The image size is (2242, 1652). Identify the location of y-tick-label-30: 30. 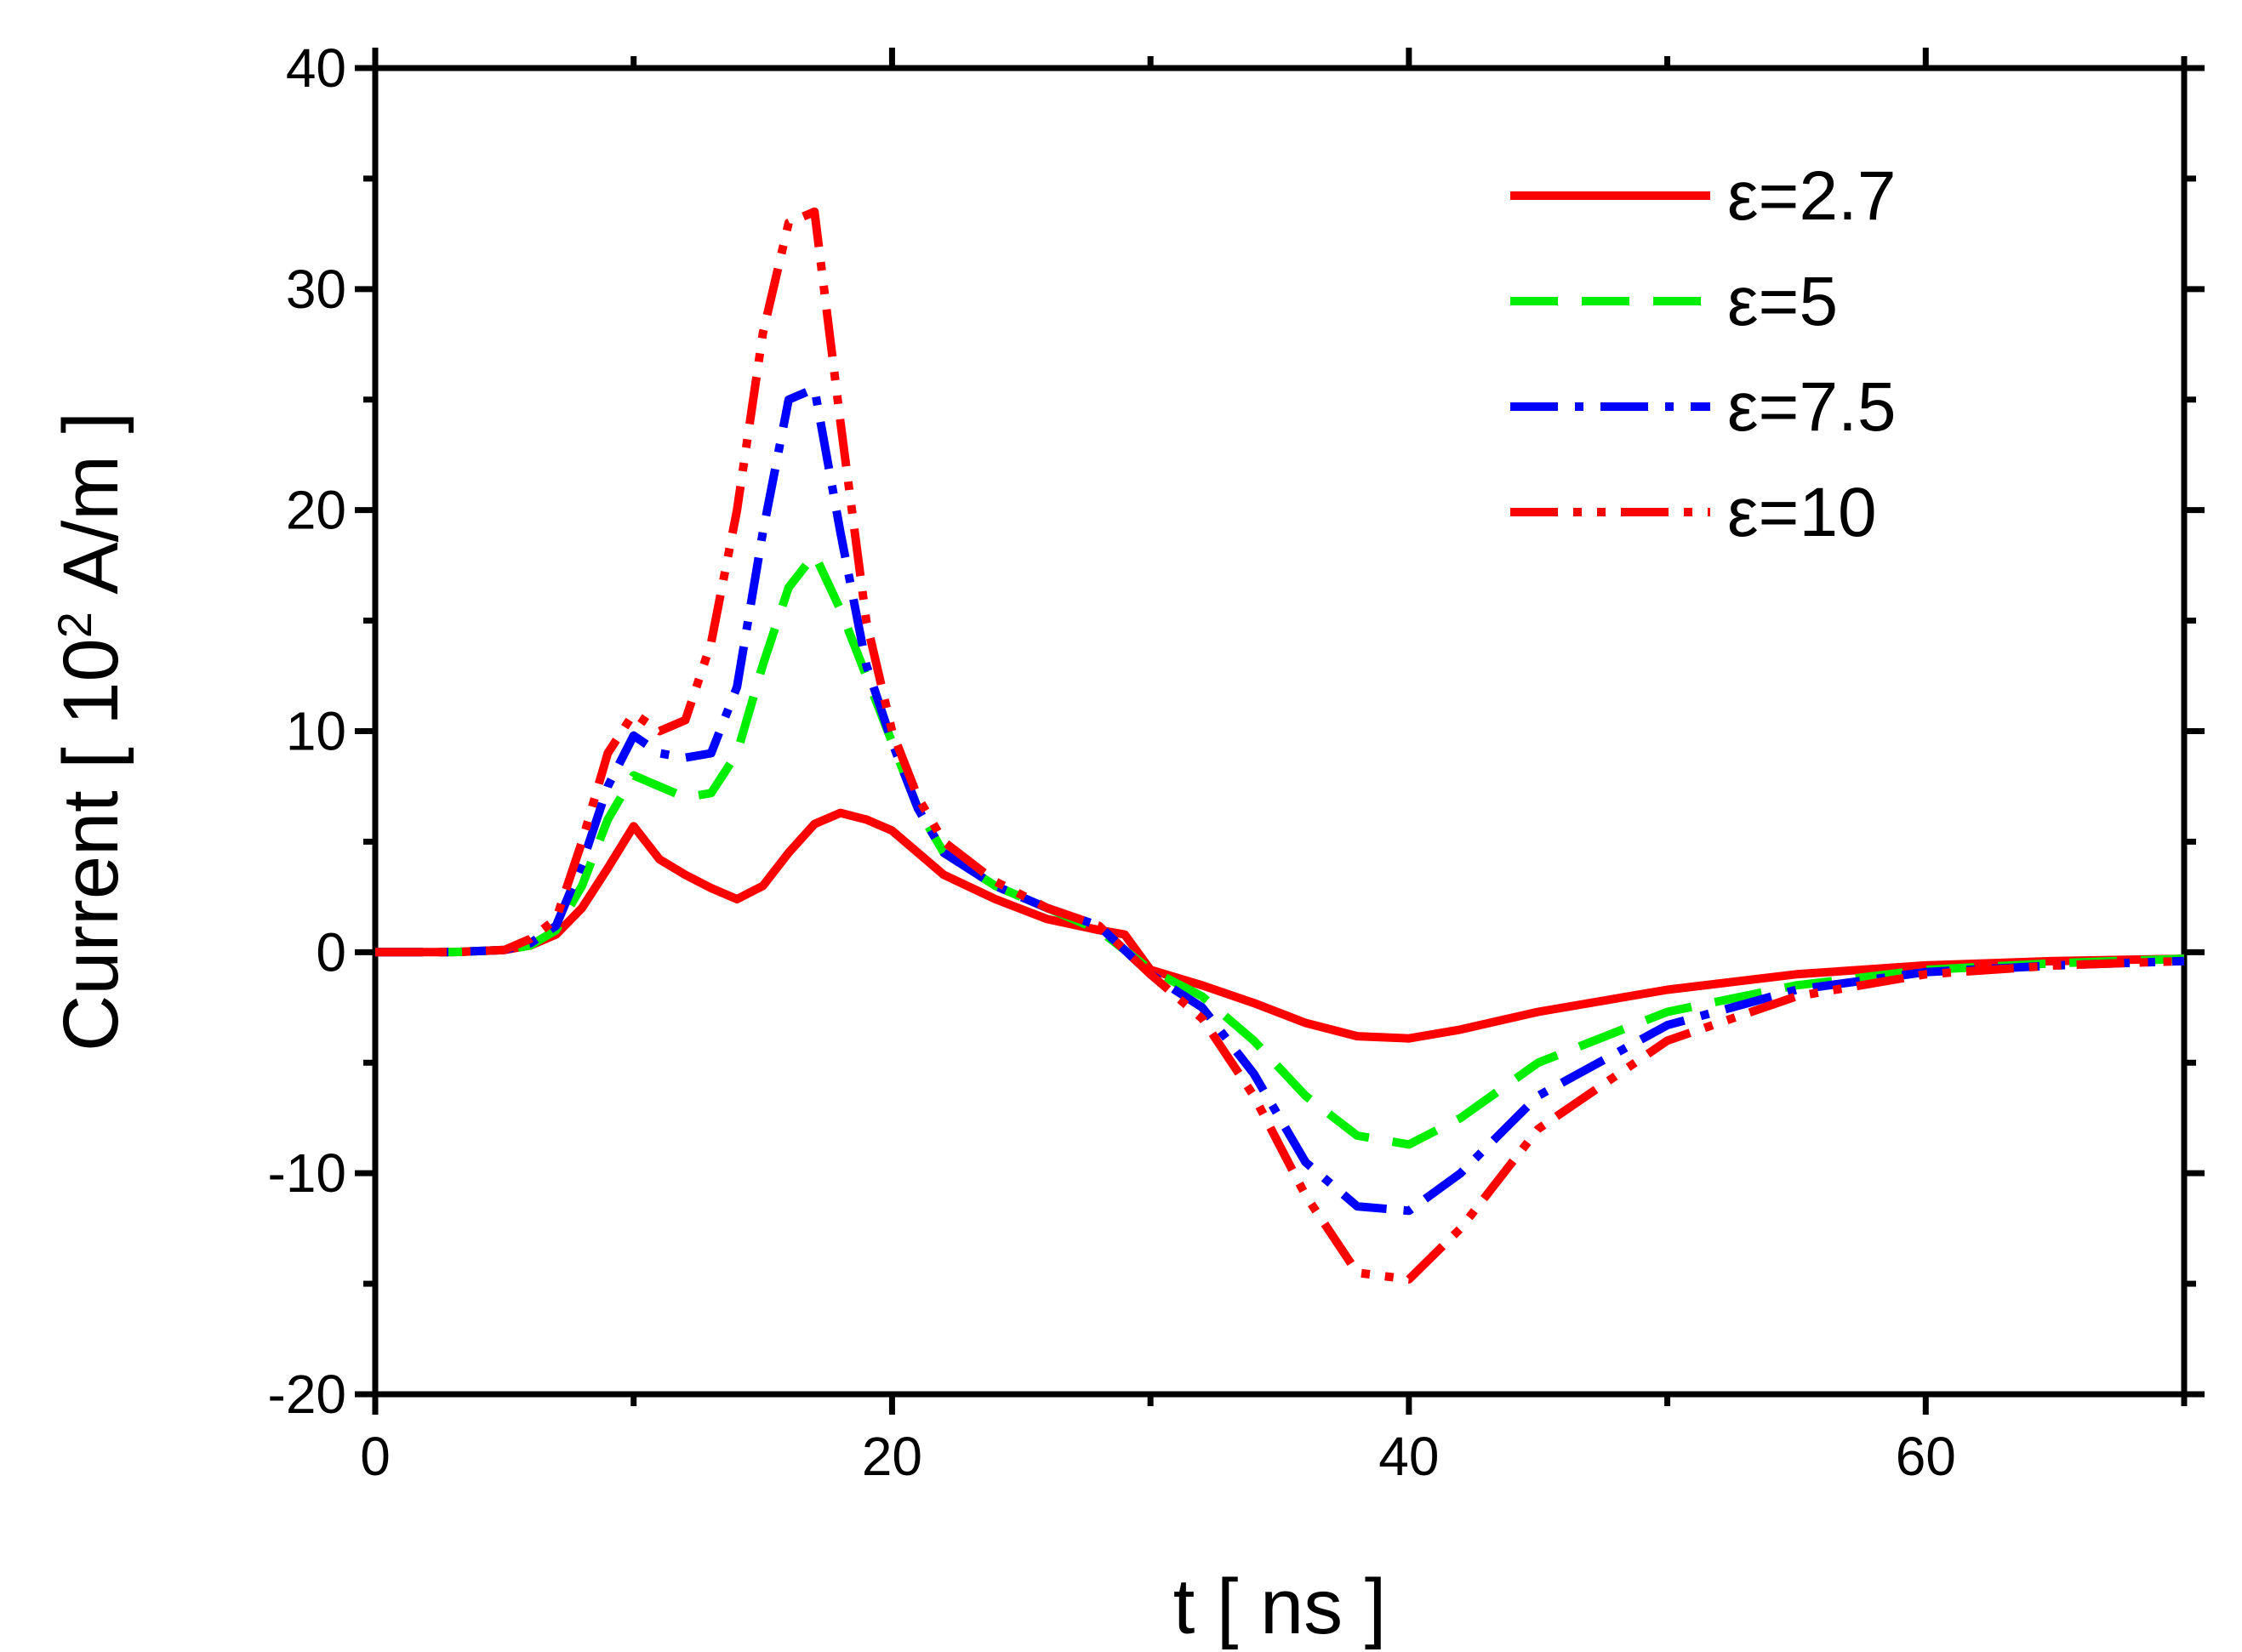
(316, 289).